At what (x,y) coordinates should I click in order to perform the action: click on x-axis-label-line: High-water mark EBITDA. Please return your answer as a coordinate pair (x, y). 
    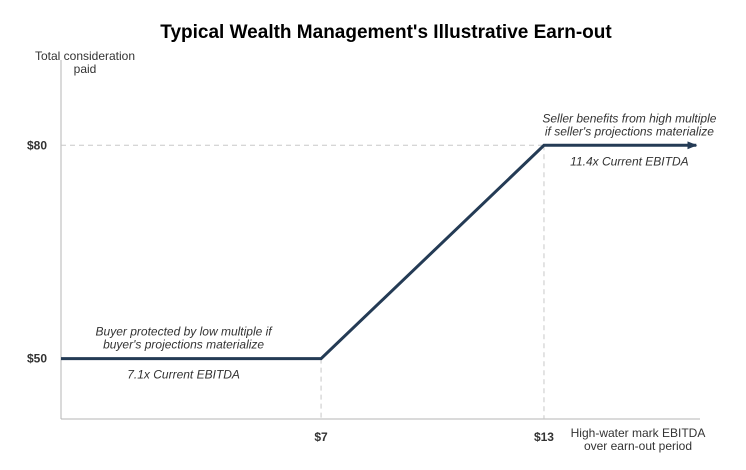
    Looking at the image, I should click on (638, 433).